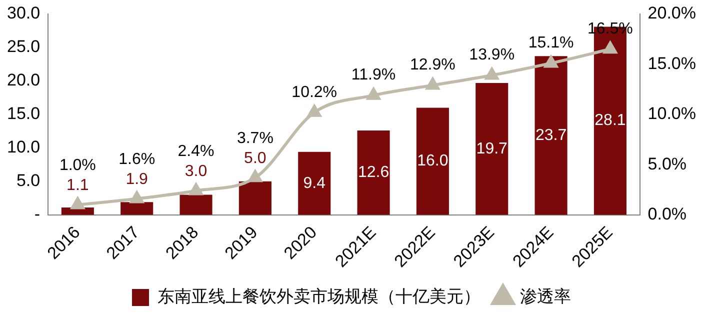  Describe the element at coordinates (37, 214) in the screenshot. I see `y-tick-label: -` at that location.